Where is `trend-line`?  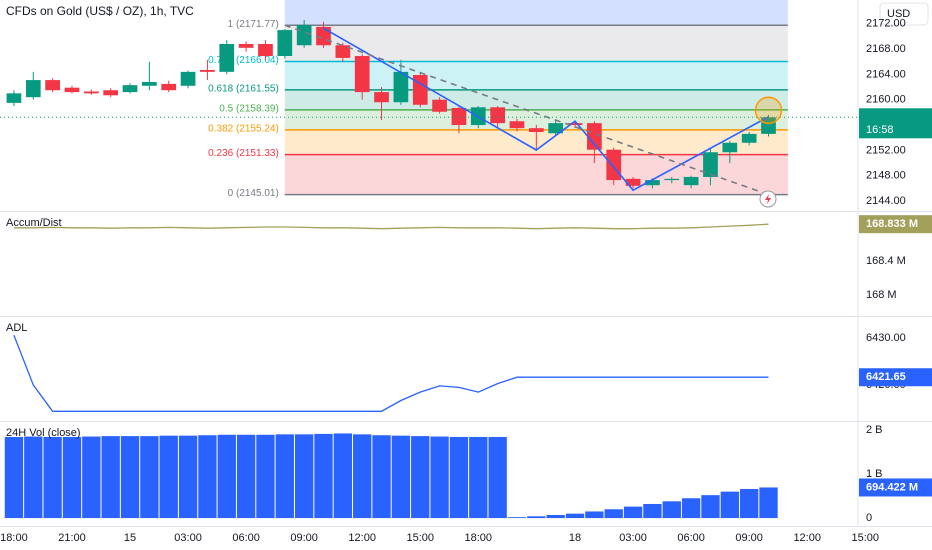 trend-line is located at coordinates (546, 109).